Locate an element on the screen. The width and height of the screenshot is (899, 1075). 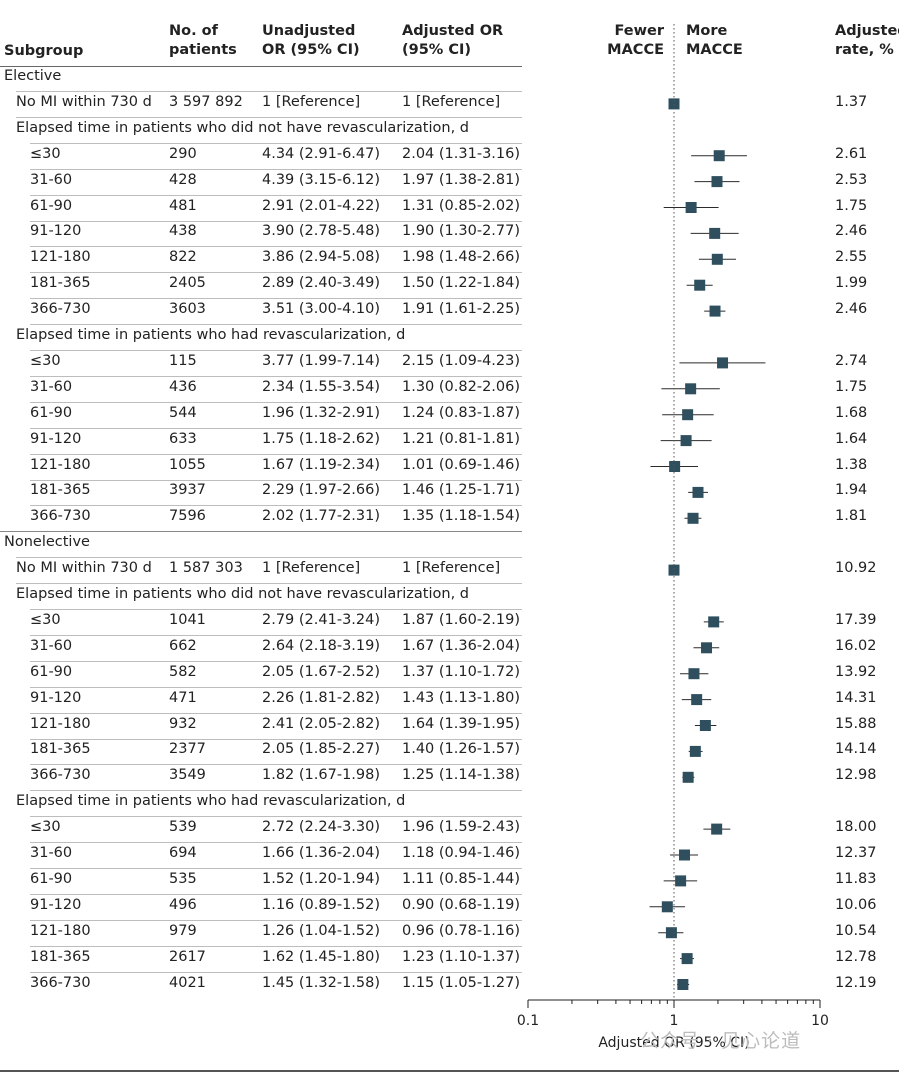
adjusted-rate: 10.92 is located at coordinates (856, 568).